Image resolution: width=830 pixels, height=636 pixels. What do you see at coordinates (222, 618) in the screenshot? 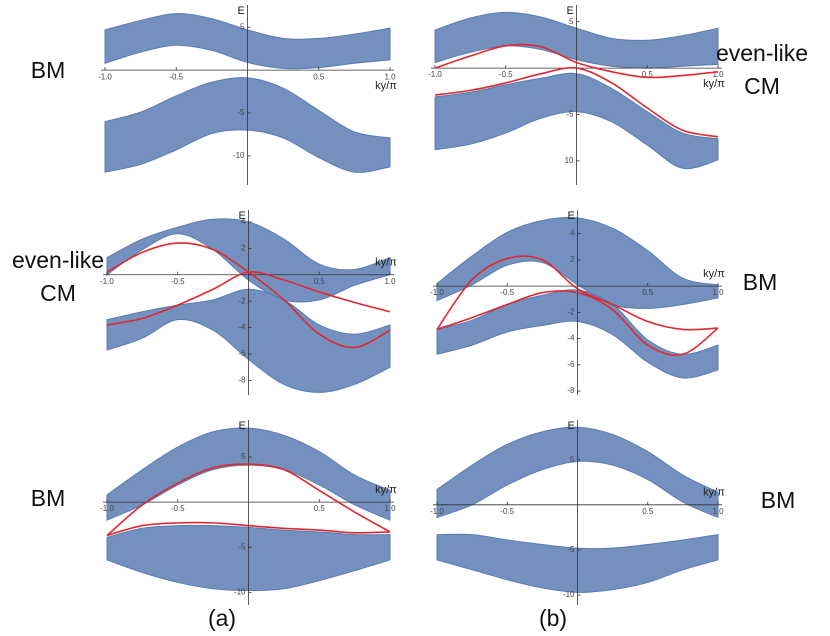
I see `panel-label: (a)` at bounding box center [222, 618].